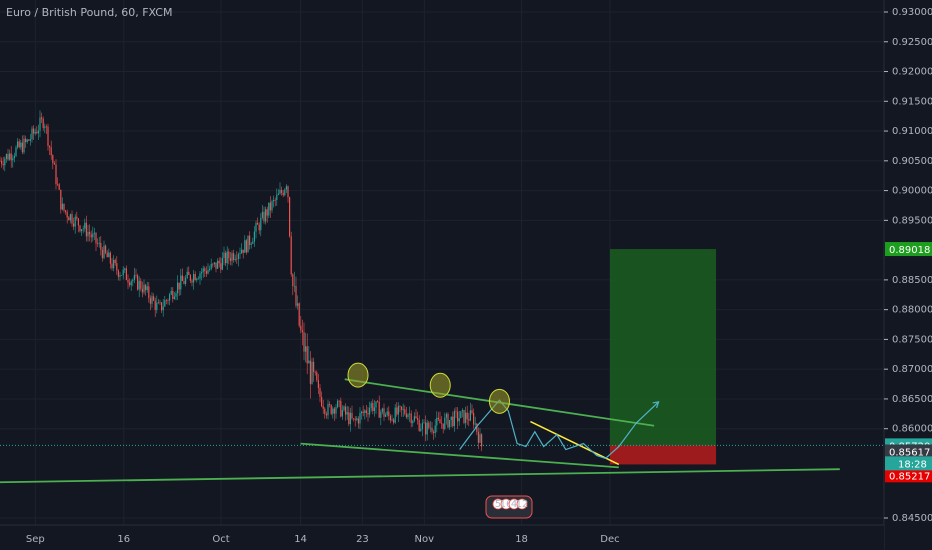  Describe the element at coordinates (514, 504) in the screenshot. I see `event-badge-label: 4` at that location.